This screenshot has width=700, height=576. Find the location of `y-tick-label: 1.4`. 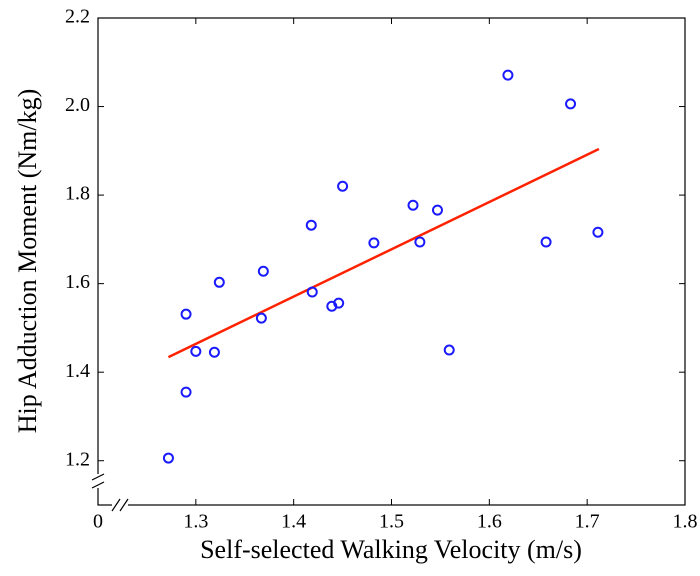

y-tick-label: 1.4 is located at coordinates (77, 371).